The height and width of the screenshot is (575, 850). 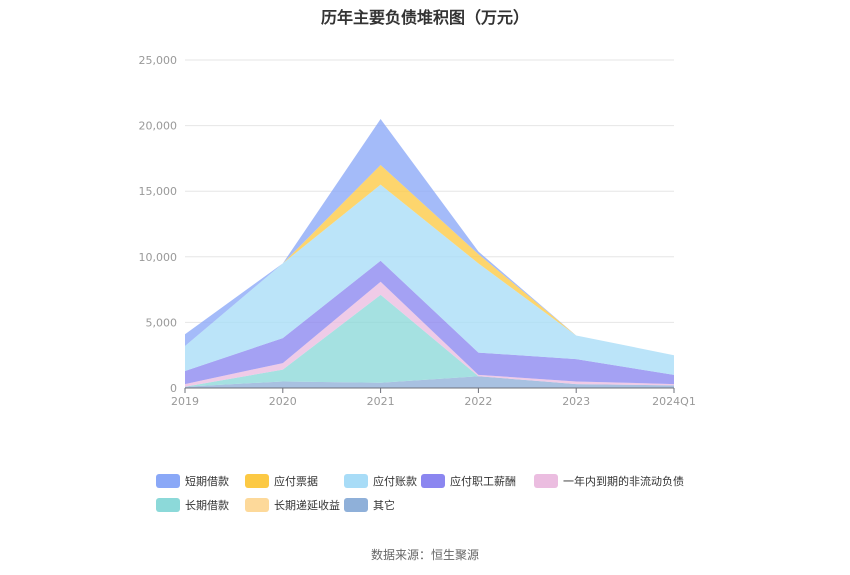 What do you see at coordinates (429, 340) in the screenshot?
I see `area-长期借款` at bounding box center [429, 340].